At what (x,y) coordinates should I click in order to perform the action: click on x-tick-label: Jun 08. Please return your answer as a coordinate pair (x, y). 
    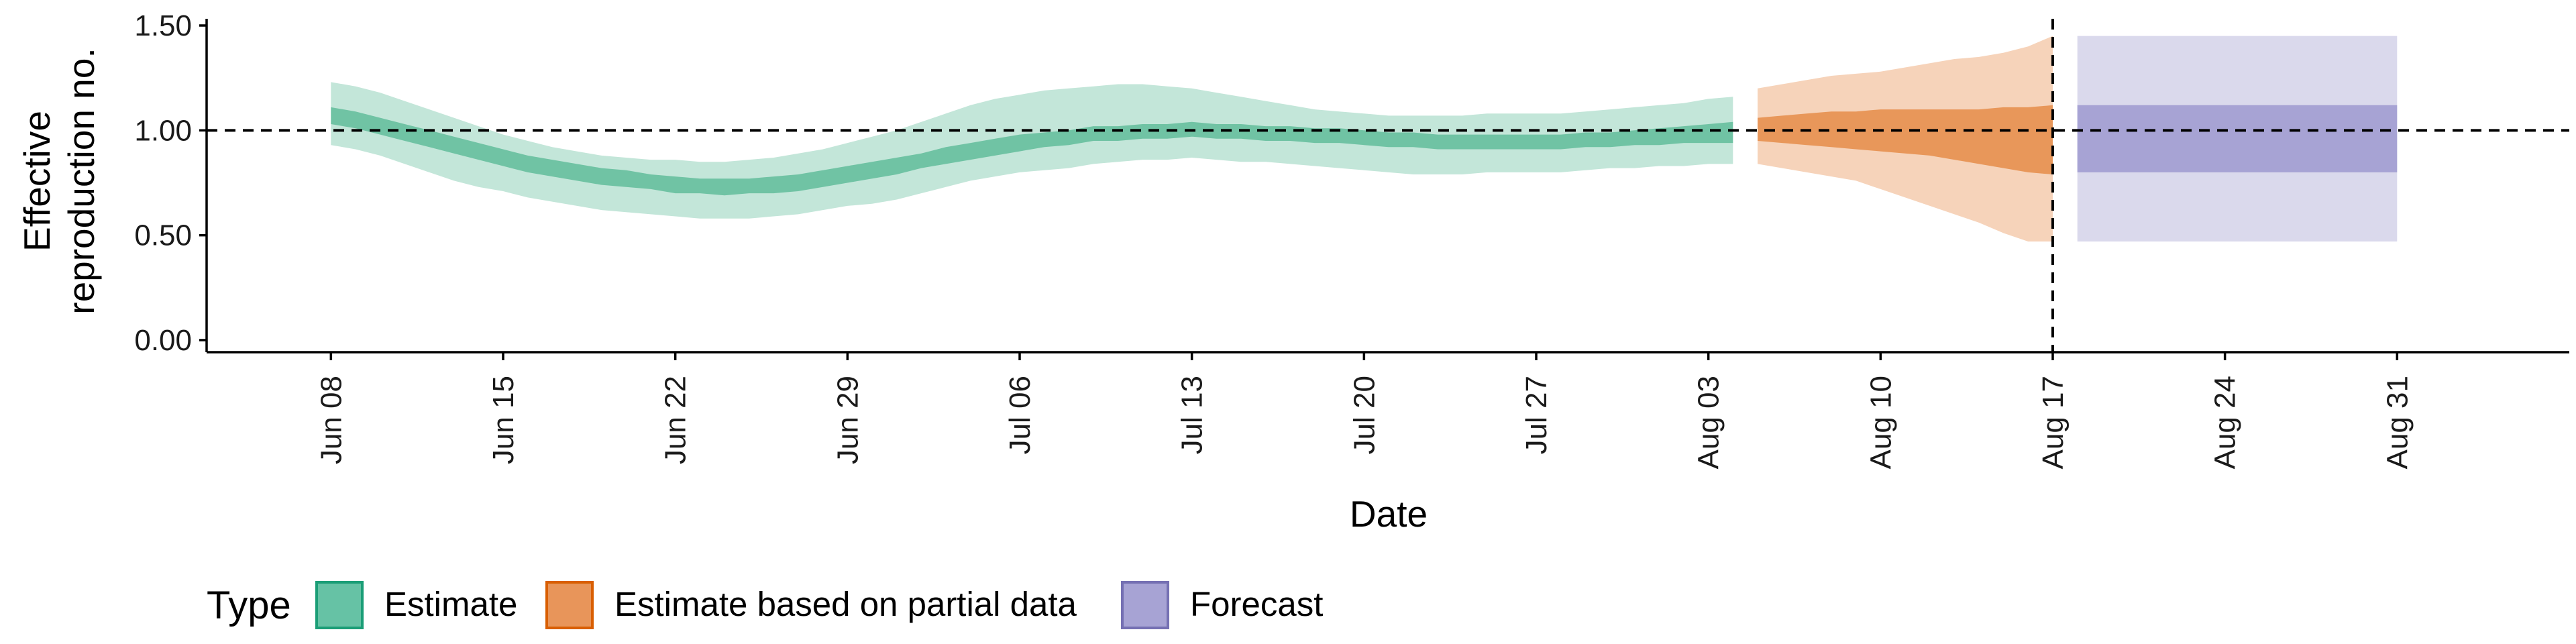
    Looking at the image, I should click on (331, 420).